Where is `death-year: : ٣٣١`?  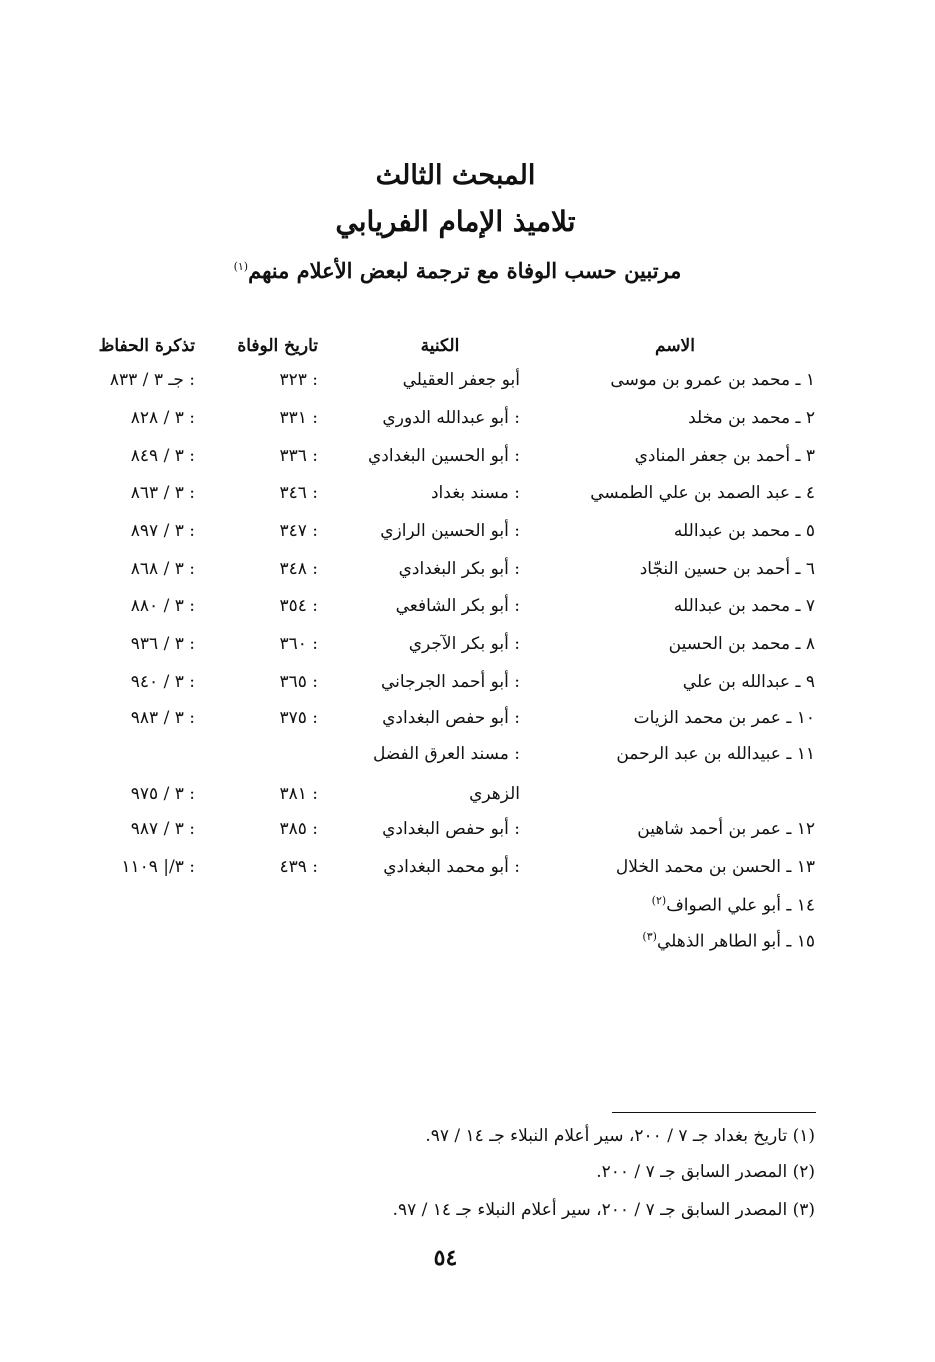
death-year: : ٣٣١ is located at coordinates (263, 418).